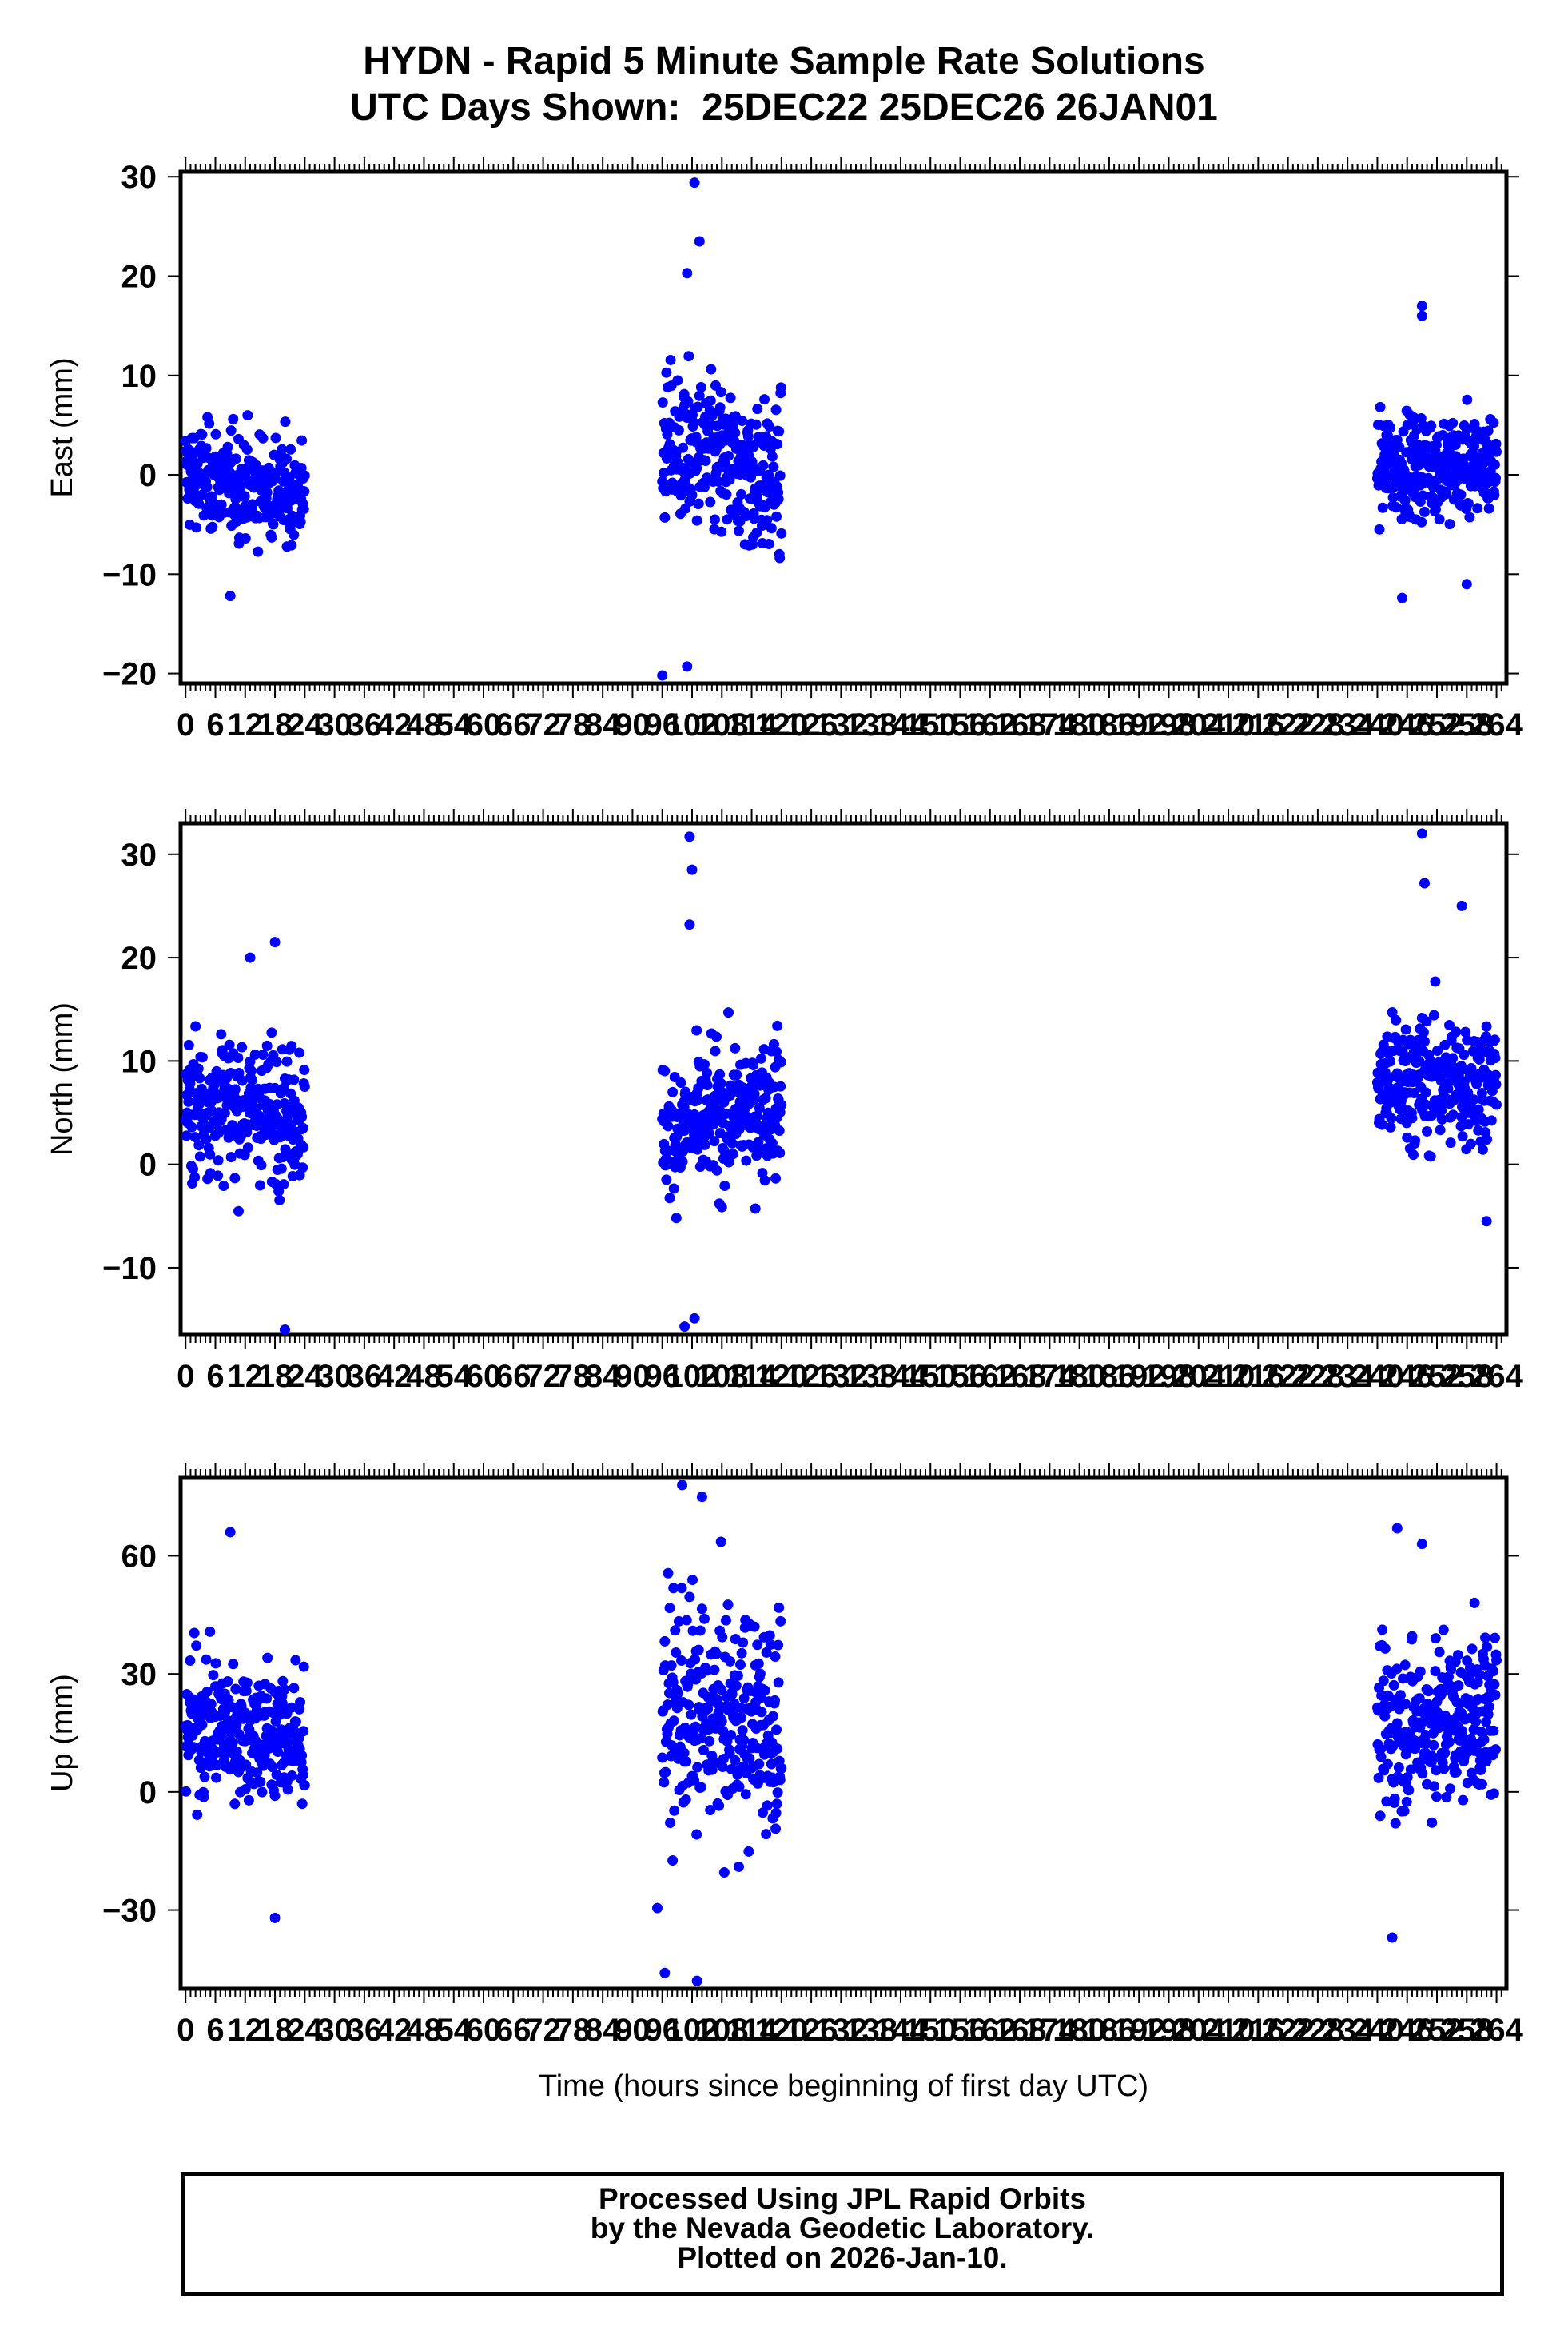 Image resolution: width=1568 pixels, height=2342 pixels. Describe the element at coordinates (842, 2228) in the screenshot. I see `processing-note-line-2: by the Nevada Geodetic Laboratory.` at that location.